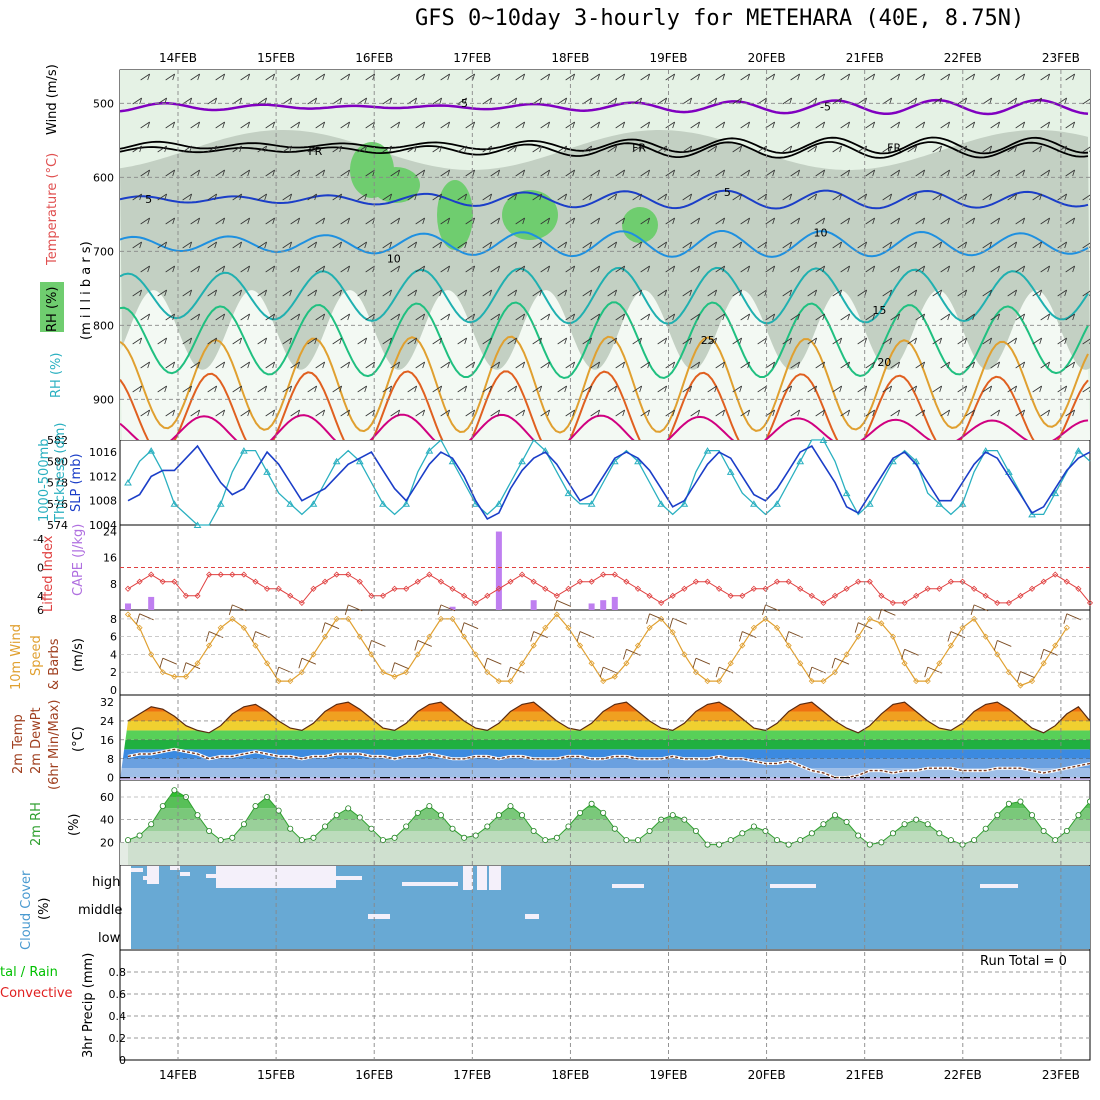  Describe the element at coordinates (86, 290) in the screenshot. I see `millibars-label: (m i l l i b a r s)` at that location.